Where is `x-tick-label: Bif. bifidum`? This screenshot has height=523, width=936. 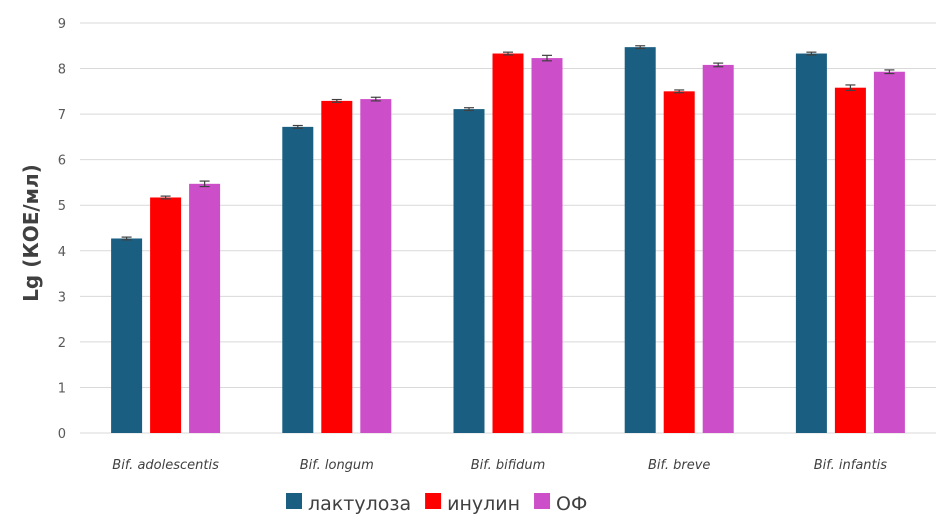
x-tick-label: Bif. bifidum is located at coordinates (508, 465).